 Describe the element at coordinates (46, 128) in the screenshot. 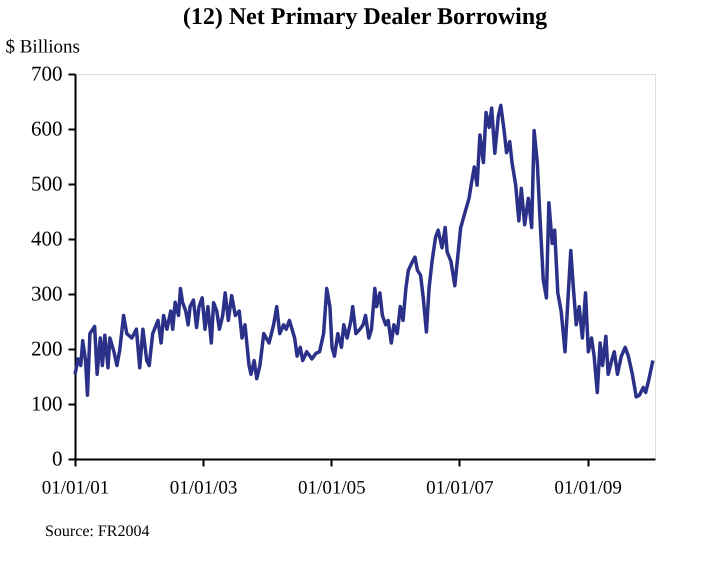

I see `y-tick-label: 600` at that location.